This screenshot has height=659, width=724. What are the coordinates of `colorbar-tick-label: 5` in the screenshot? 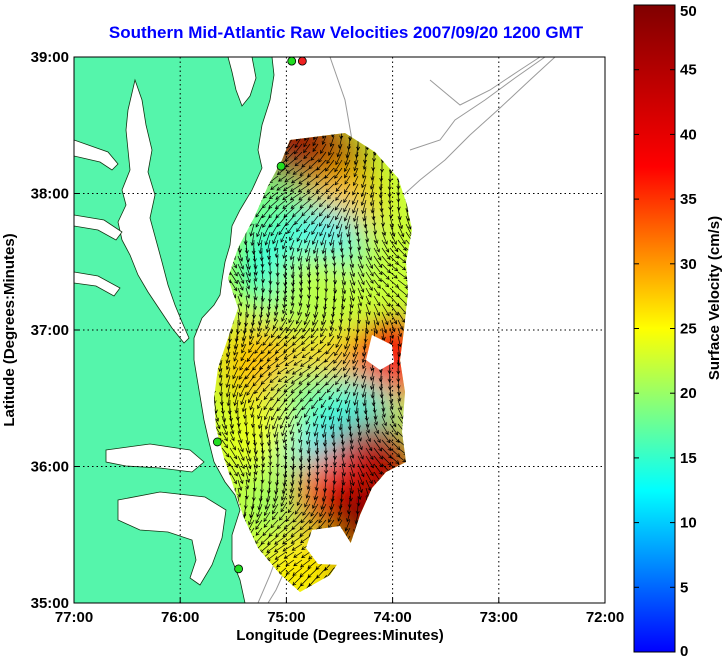 It's located at (684, 587).